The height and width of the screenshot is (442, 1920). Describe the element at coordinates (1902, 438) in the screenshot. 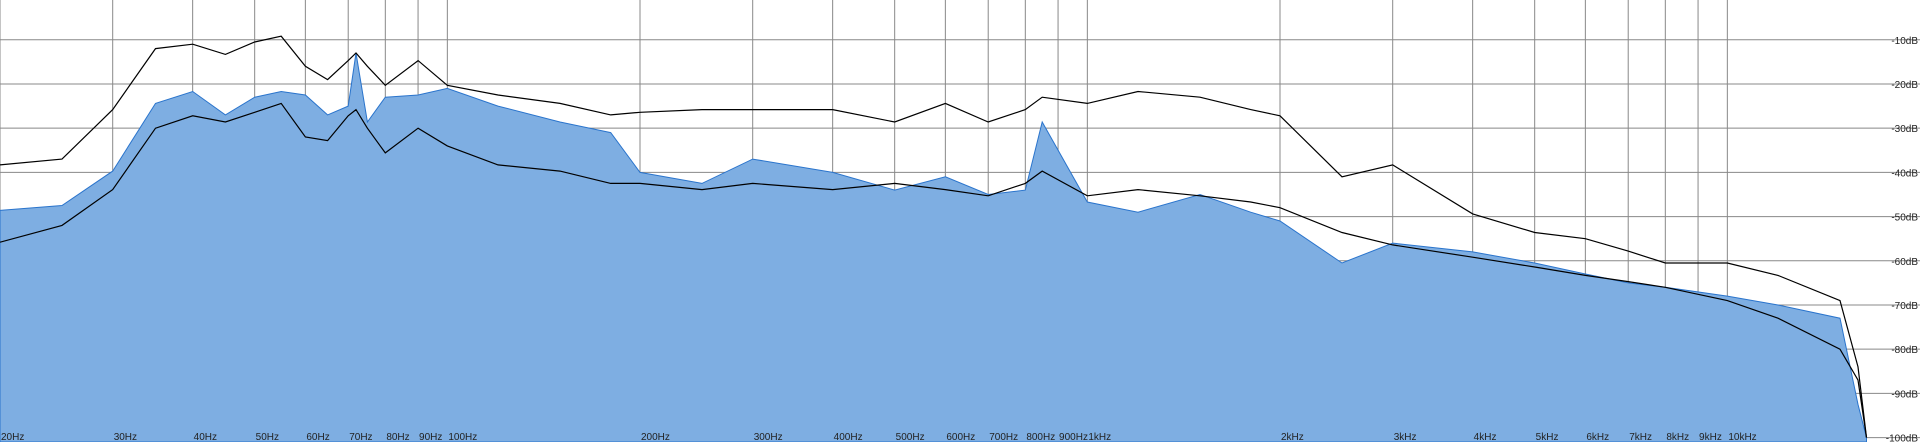

I see `y-tick-label: -100dB` at that location.